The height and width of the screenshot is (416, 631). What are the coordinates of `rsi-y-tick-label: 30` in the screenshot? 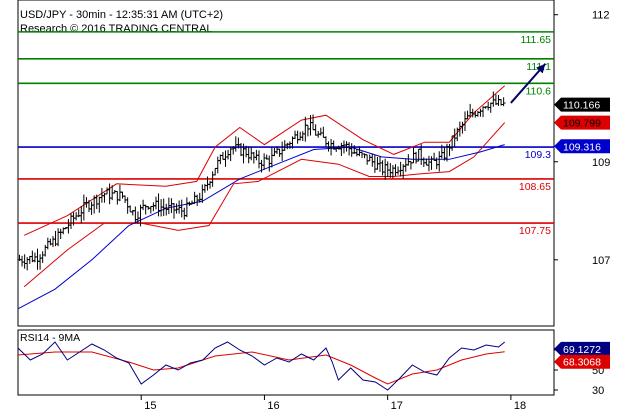 It's located at (598, 391).